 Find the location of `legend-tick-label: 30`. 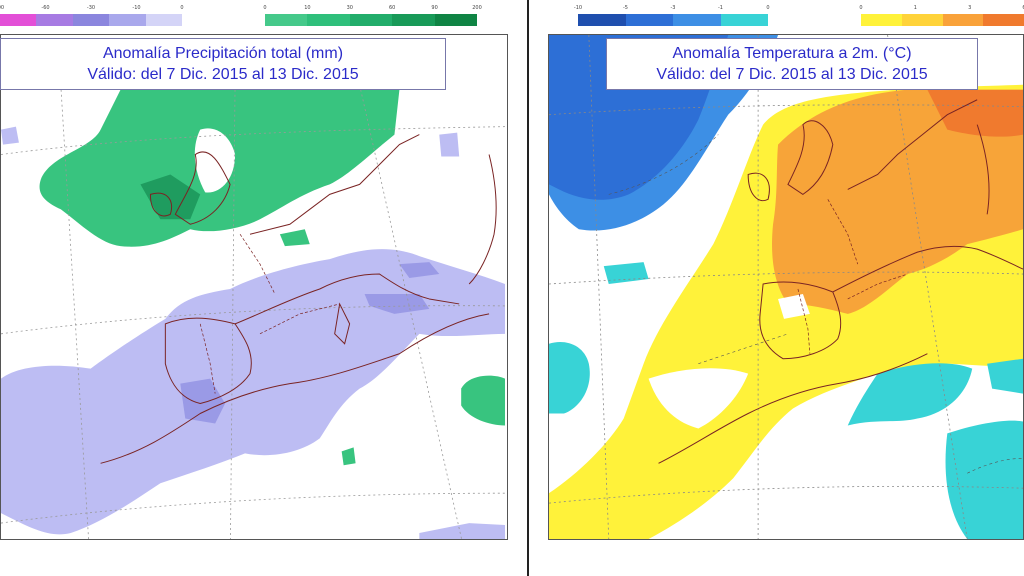

legend-tick-label: 30 is located at coordinates (349, 8).